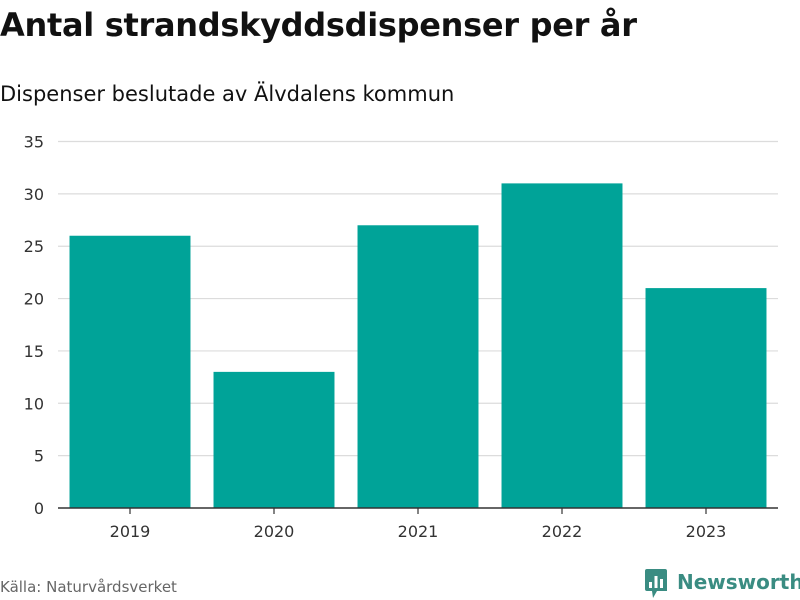 This screenshot has width=800, height=600. What do you see at coordinates (656, 583) in the screenshot?
I see `bar-chart-icon` at bounding box center [656, 583].